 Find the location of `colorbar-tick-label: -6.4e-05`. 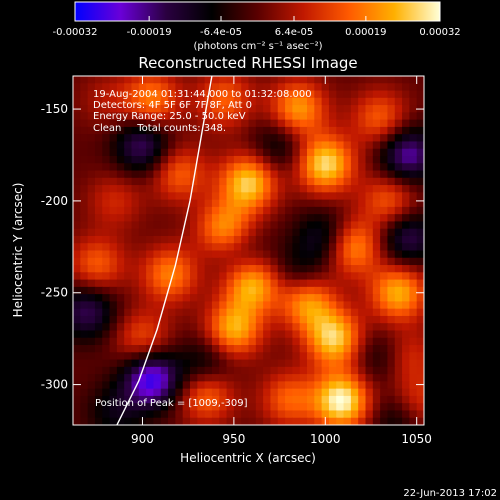

colorbar-tick-label: -6.4e-05 is located at coordinates (221, 32).